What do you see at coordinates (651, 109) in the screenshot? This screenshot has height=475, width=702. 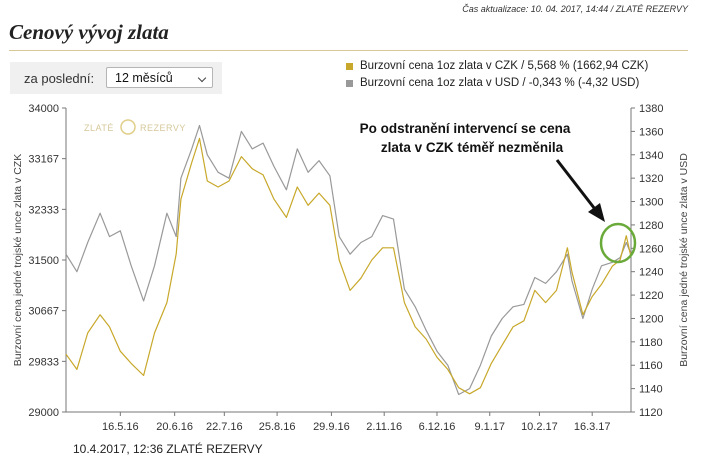 I see `y-right-tick-label: 1380` at bounding box center [651, 109].